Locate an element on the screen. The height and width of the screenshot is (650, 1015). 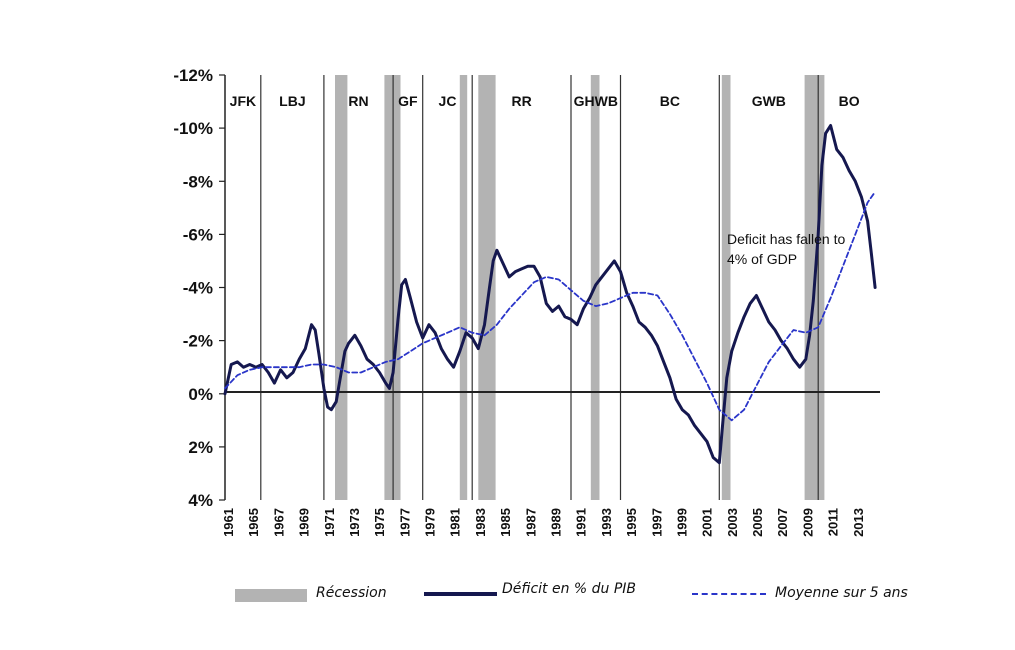
x-tick-label-16: 1995 is located at coordinates (631, 522).